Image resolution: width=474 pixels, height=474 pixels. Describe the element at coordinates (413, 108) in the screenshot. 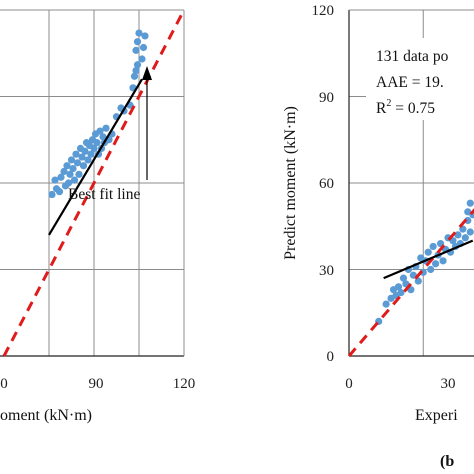

I see `r-value: = 0.75` at that location.